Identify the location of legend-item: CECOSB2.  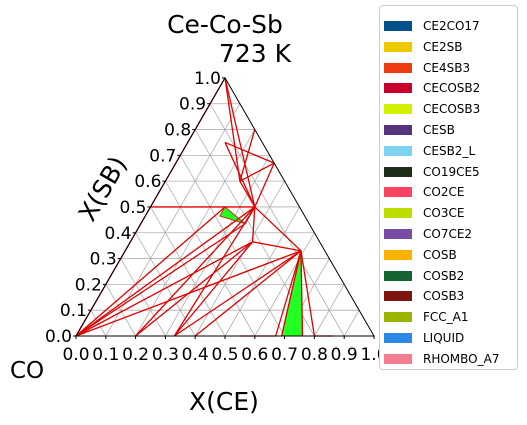
(432, 88).